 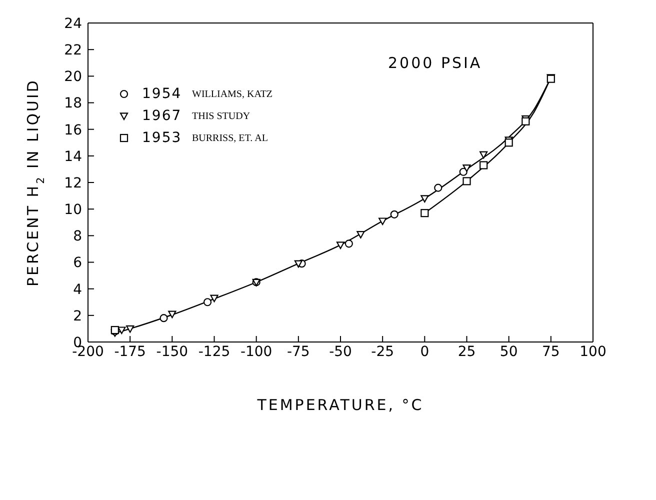 I want to click on x-tick-label: 100, so click(x=593, y=352).